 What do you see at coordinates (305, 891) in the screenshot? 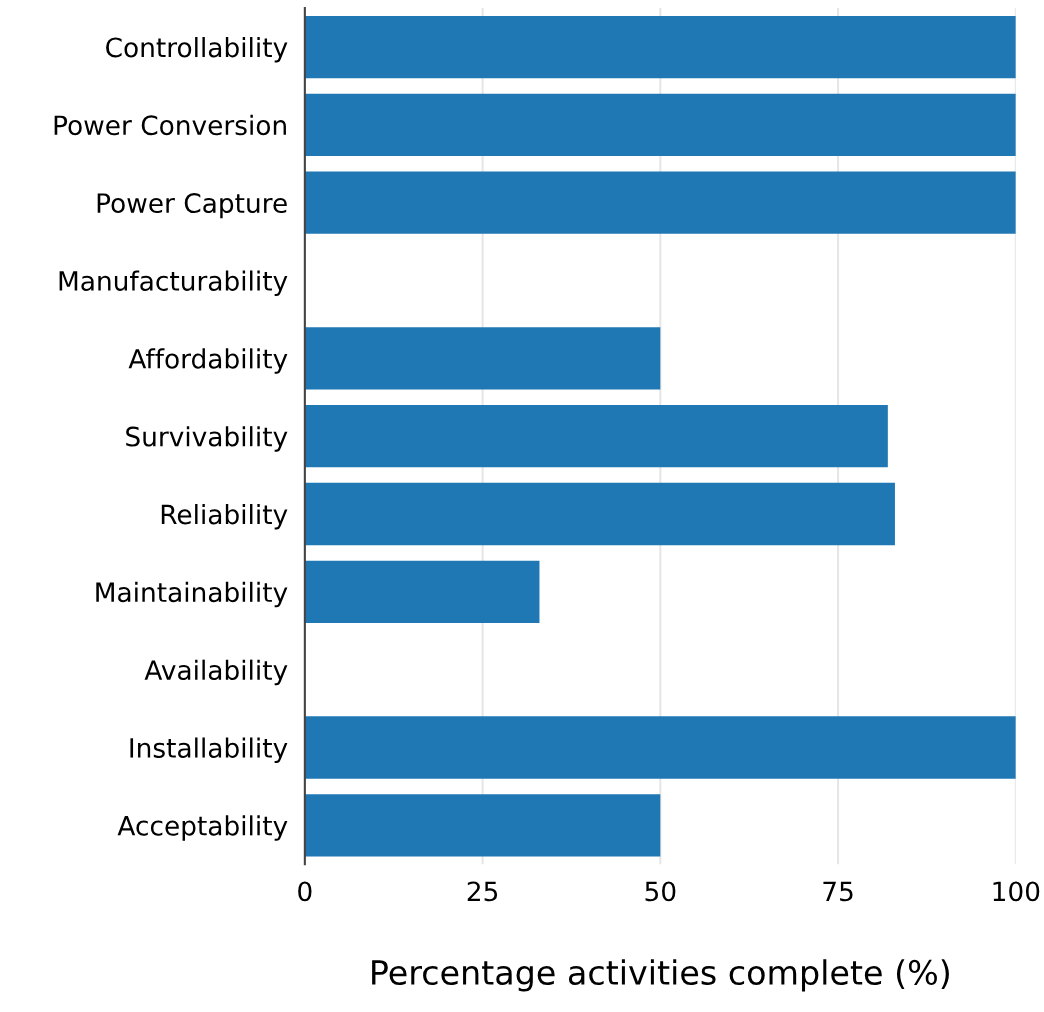
I see `x-tick-label: 0` at bounding box center [305, 891].